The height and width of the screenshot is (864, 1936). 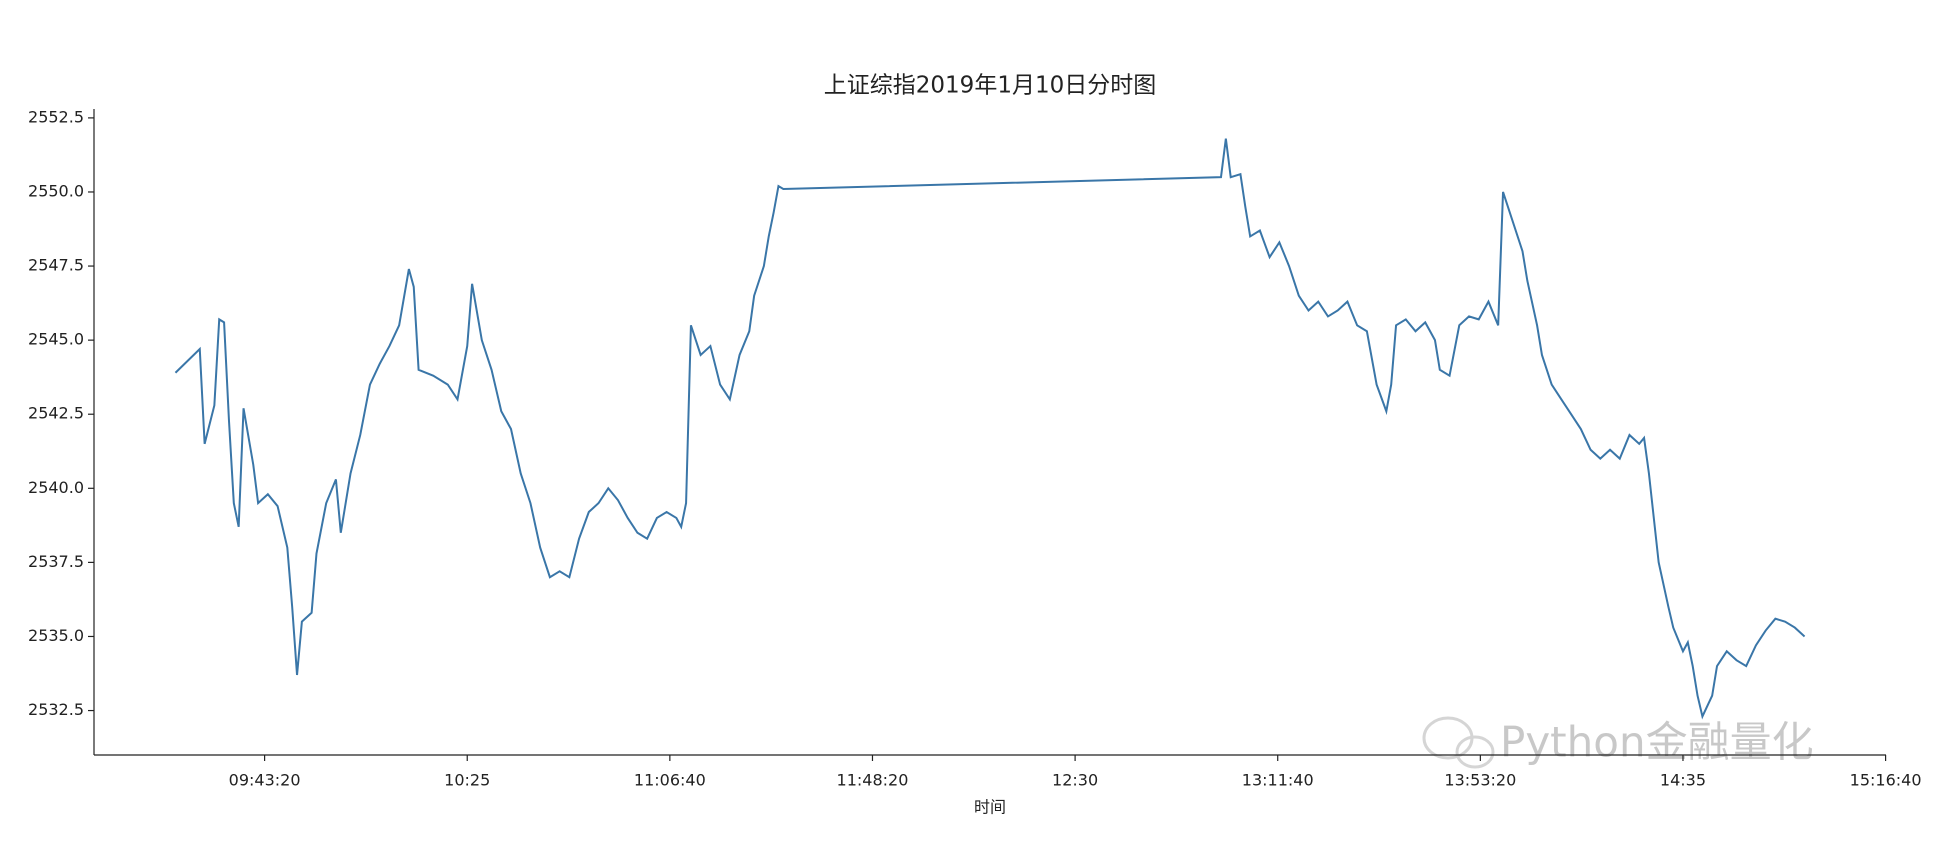 What do you see at coordinates (1075, 780) in the screenshot?
I see `x-tick-label: 12:30` at bounding box center [1075, 780].